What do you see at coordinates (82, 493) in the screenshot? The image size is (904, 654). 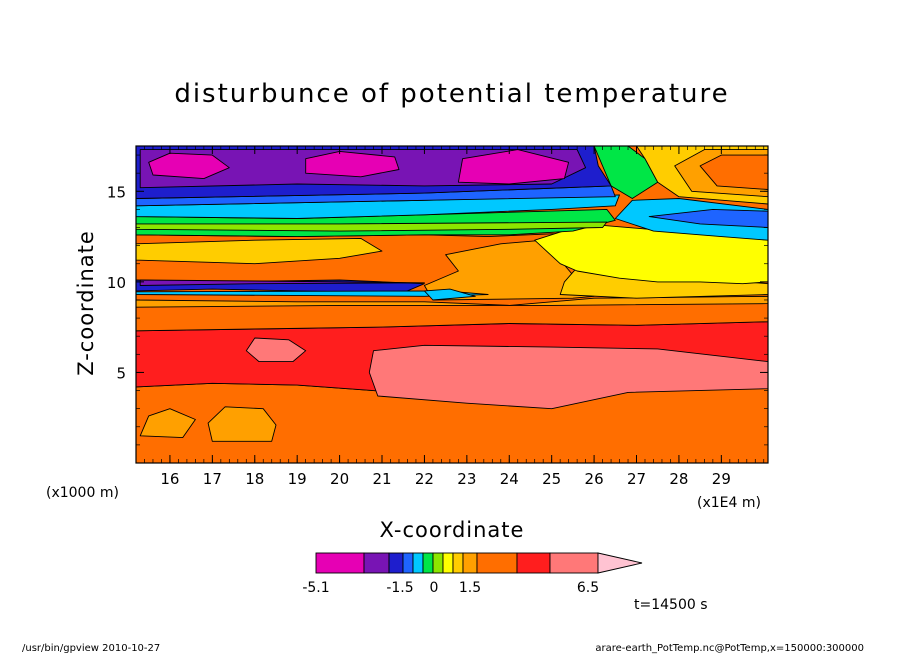 I see `y-axis-units: (x1000 m)` at bounding box center [82, 493].